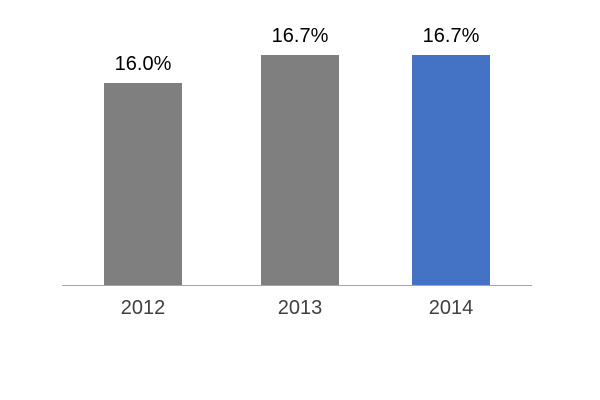 The image size is (600, 400). What do you see at coordinates (451, 36) in the screenshot?
I see `value-label-2014: 16.7%` at bounding box center [451, 36].